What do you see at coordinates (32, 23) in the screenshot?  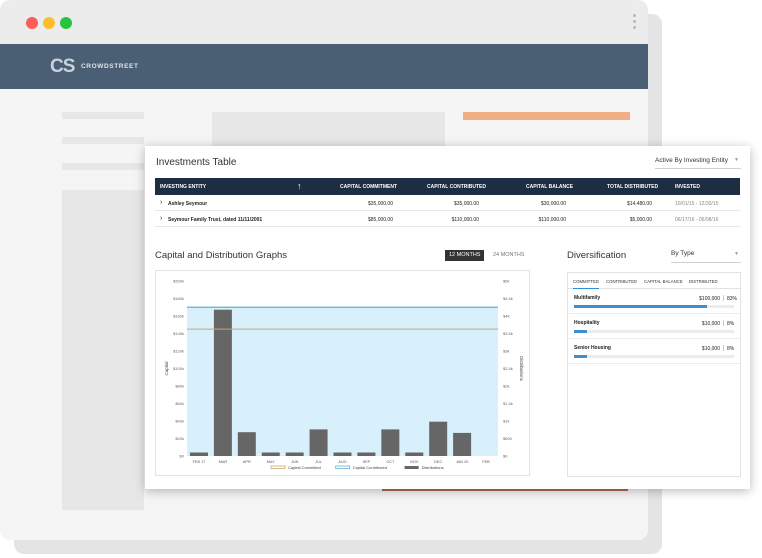 I see `close-window-button` at bounding box center [32, 23].